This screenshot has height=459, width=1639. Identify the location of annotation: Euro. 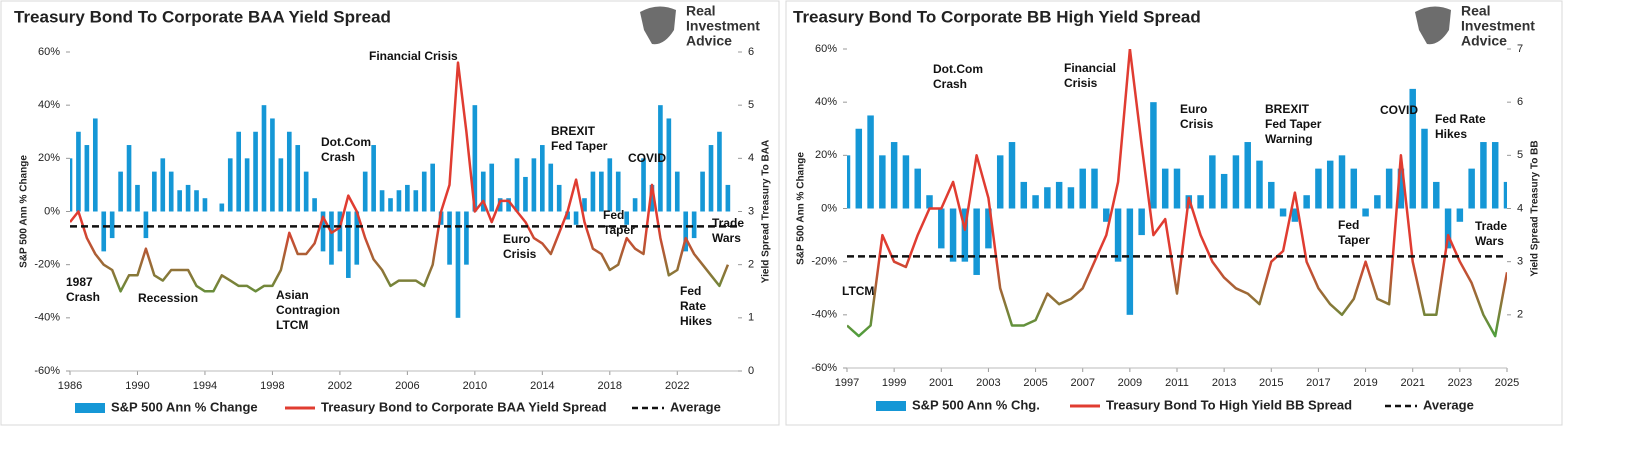
(1193, 109).